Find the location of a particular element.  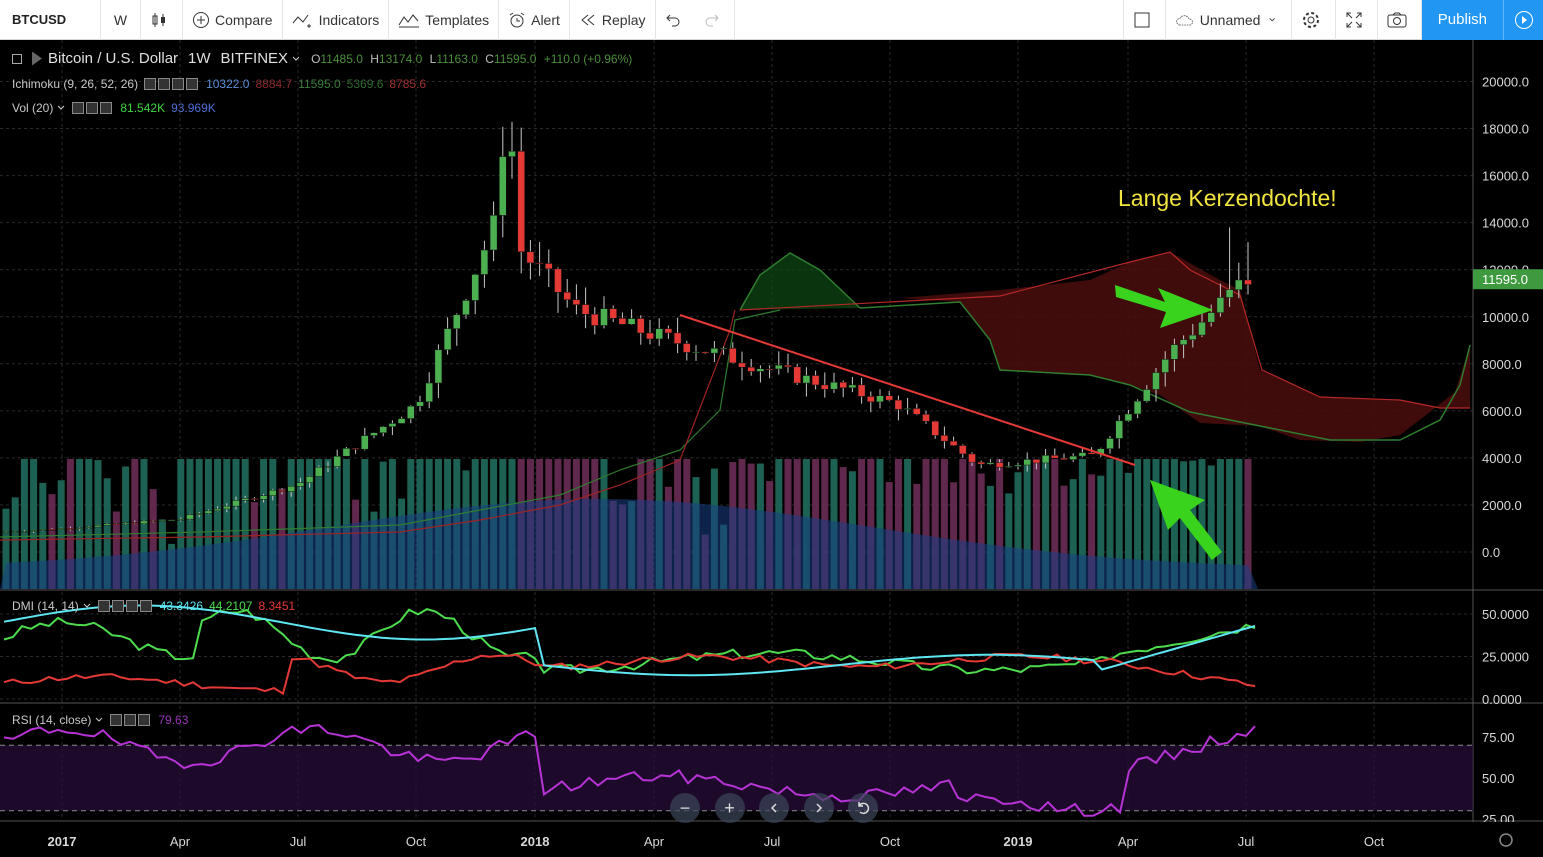

reset-chart-button is located at coordinates (863, 808).